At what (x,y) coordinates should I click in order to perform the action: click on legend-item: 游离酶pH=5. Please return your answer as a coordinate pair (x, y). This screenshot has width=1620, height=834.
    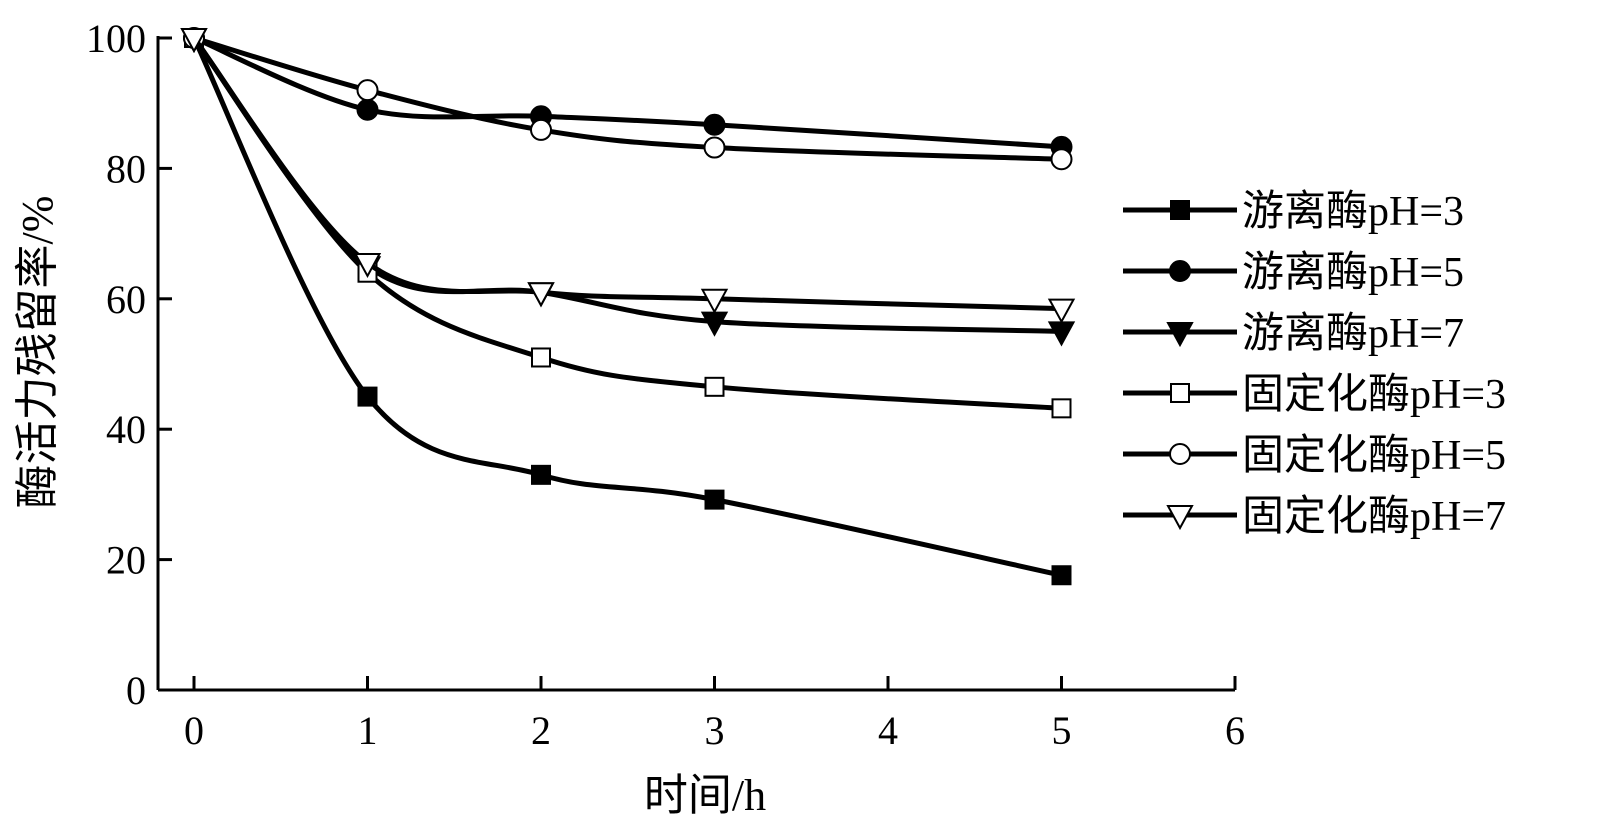
    Looking at the image, I should click on (1293, 272).